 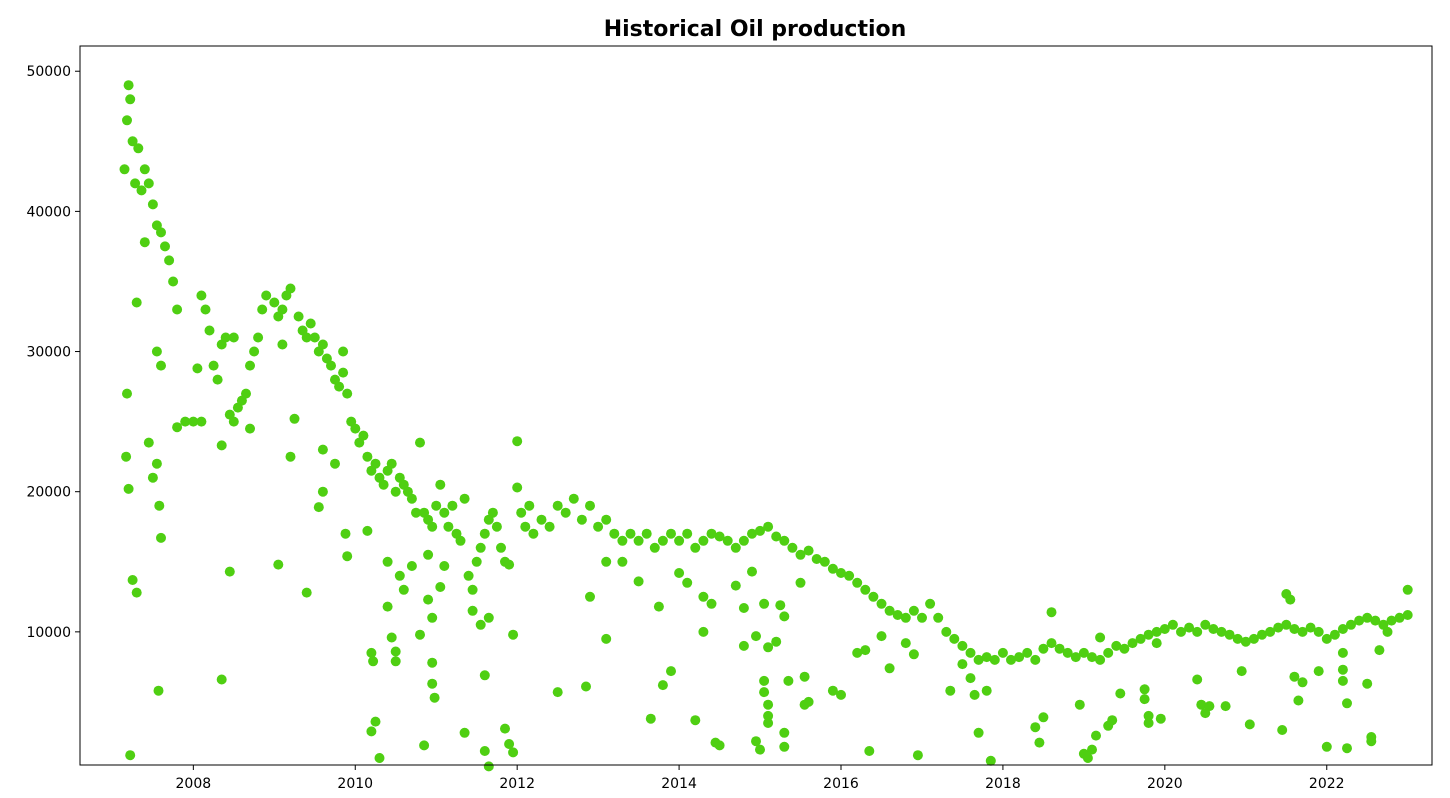 I want to click on y-tick-label: 10000, so click(x=48, y=633).